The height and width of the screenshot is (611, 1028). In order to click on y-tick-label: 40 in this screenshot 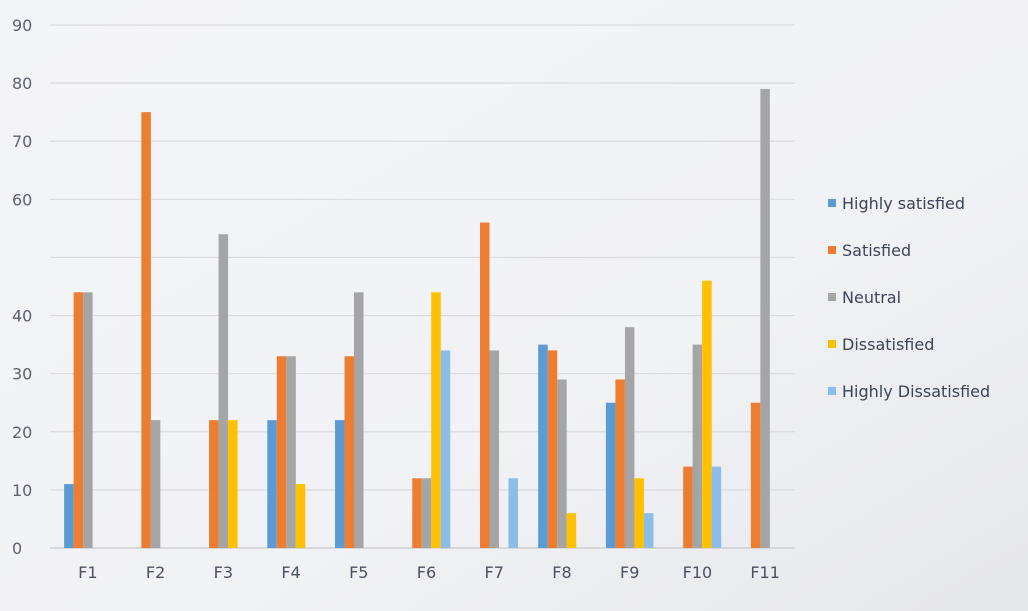, I will do `click(22, 316)`.